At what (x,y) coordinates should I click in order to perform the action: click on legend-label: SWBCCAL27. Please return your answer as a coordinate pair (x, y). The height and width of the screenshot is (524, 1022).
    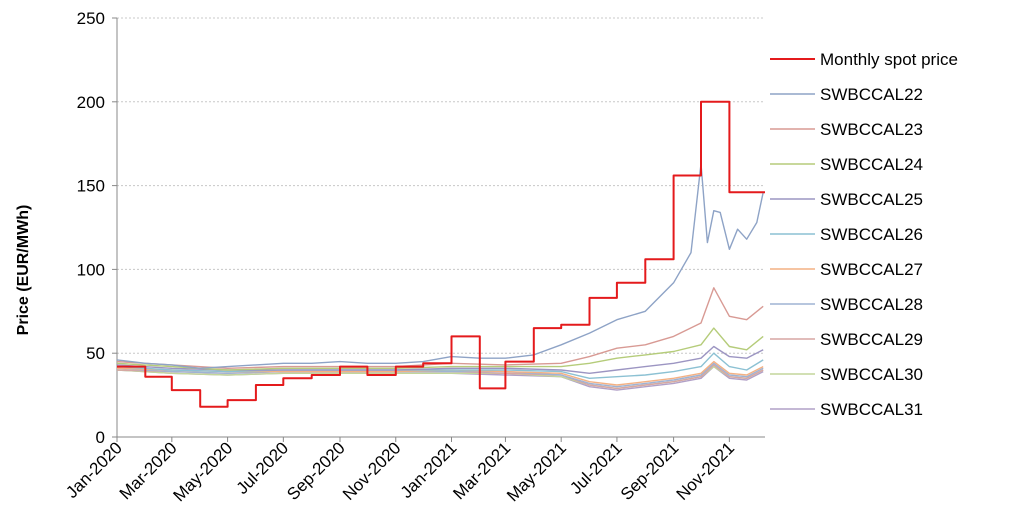
    Looking at the image, I should click on (871, 269).